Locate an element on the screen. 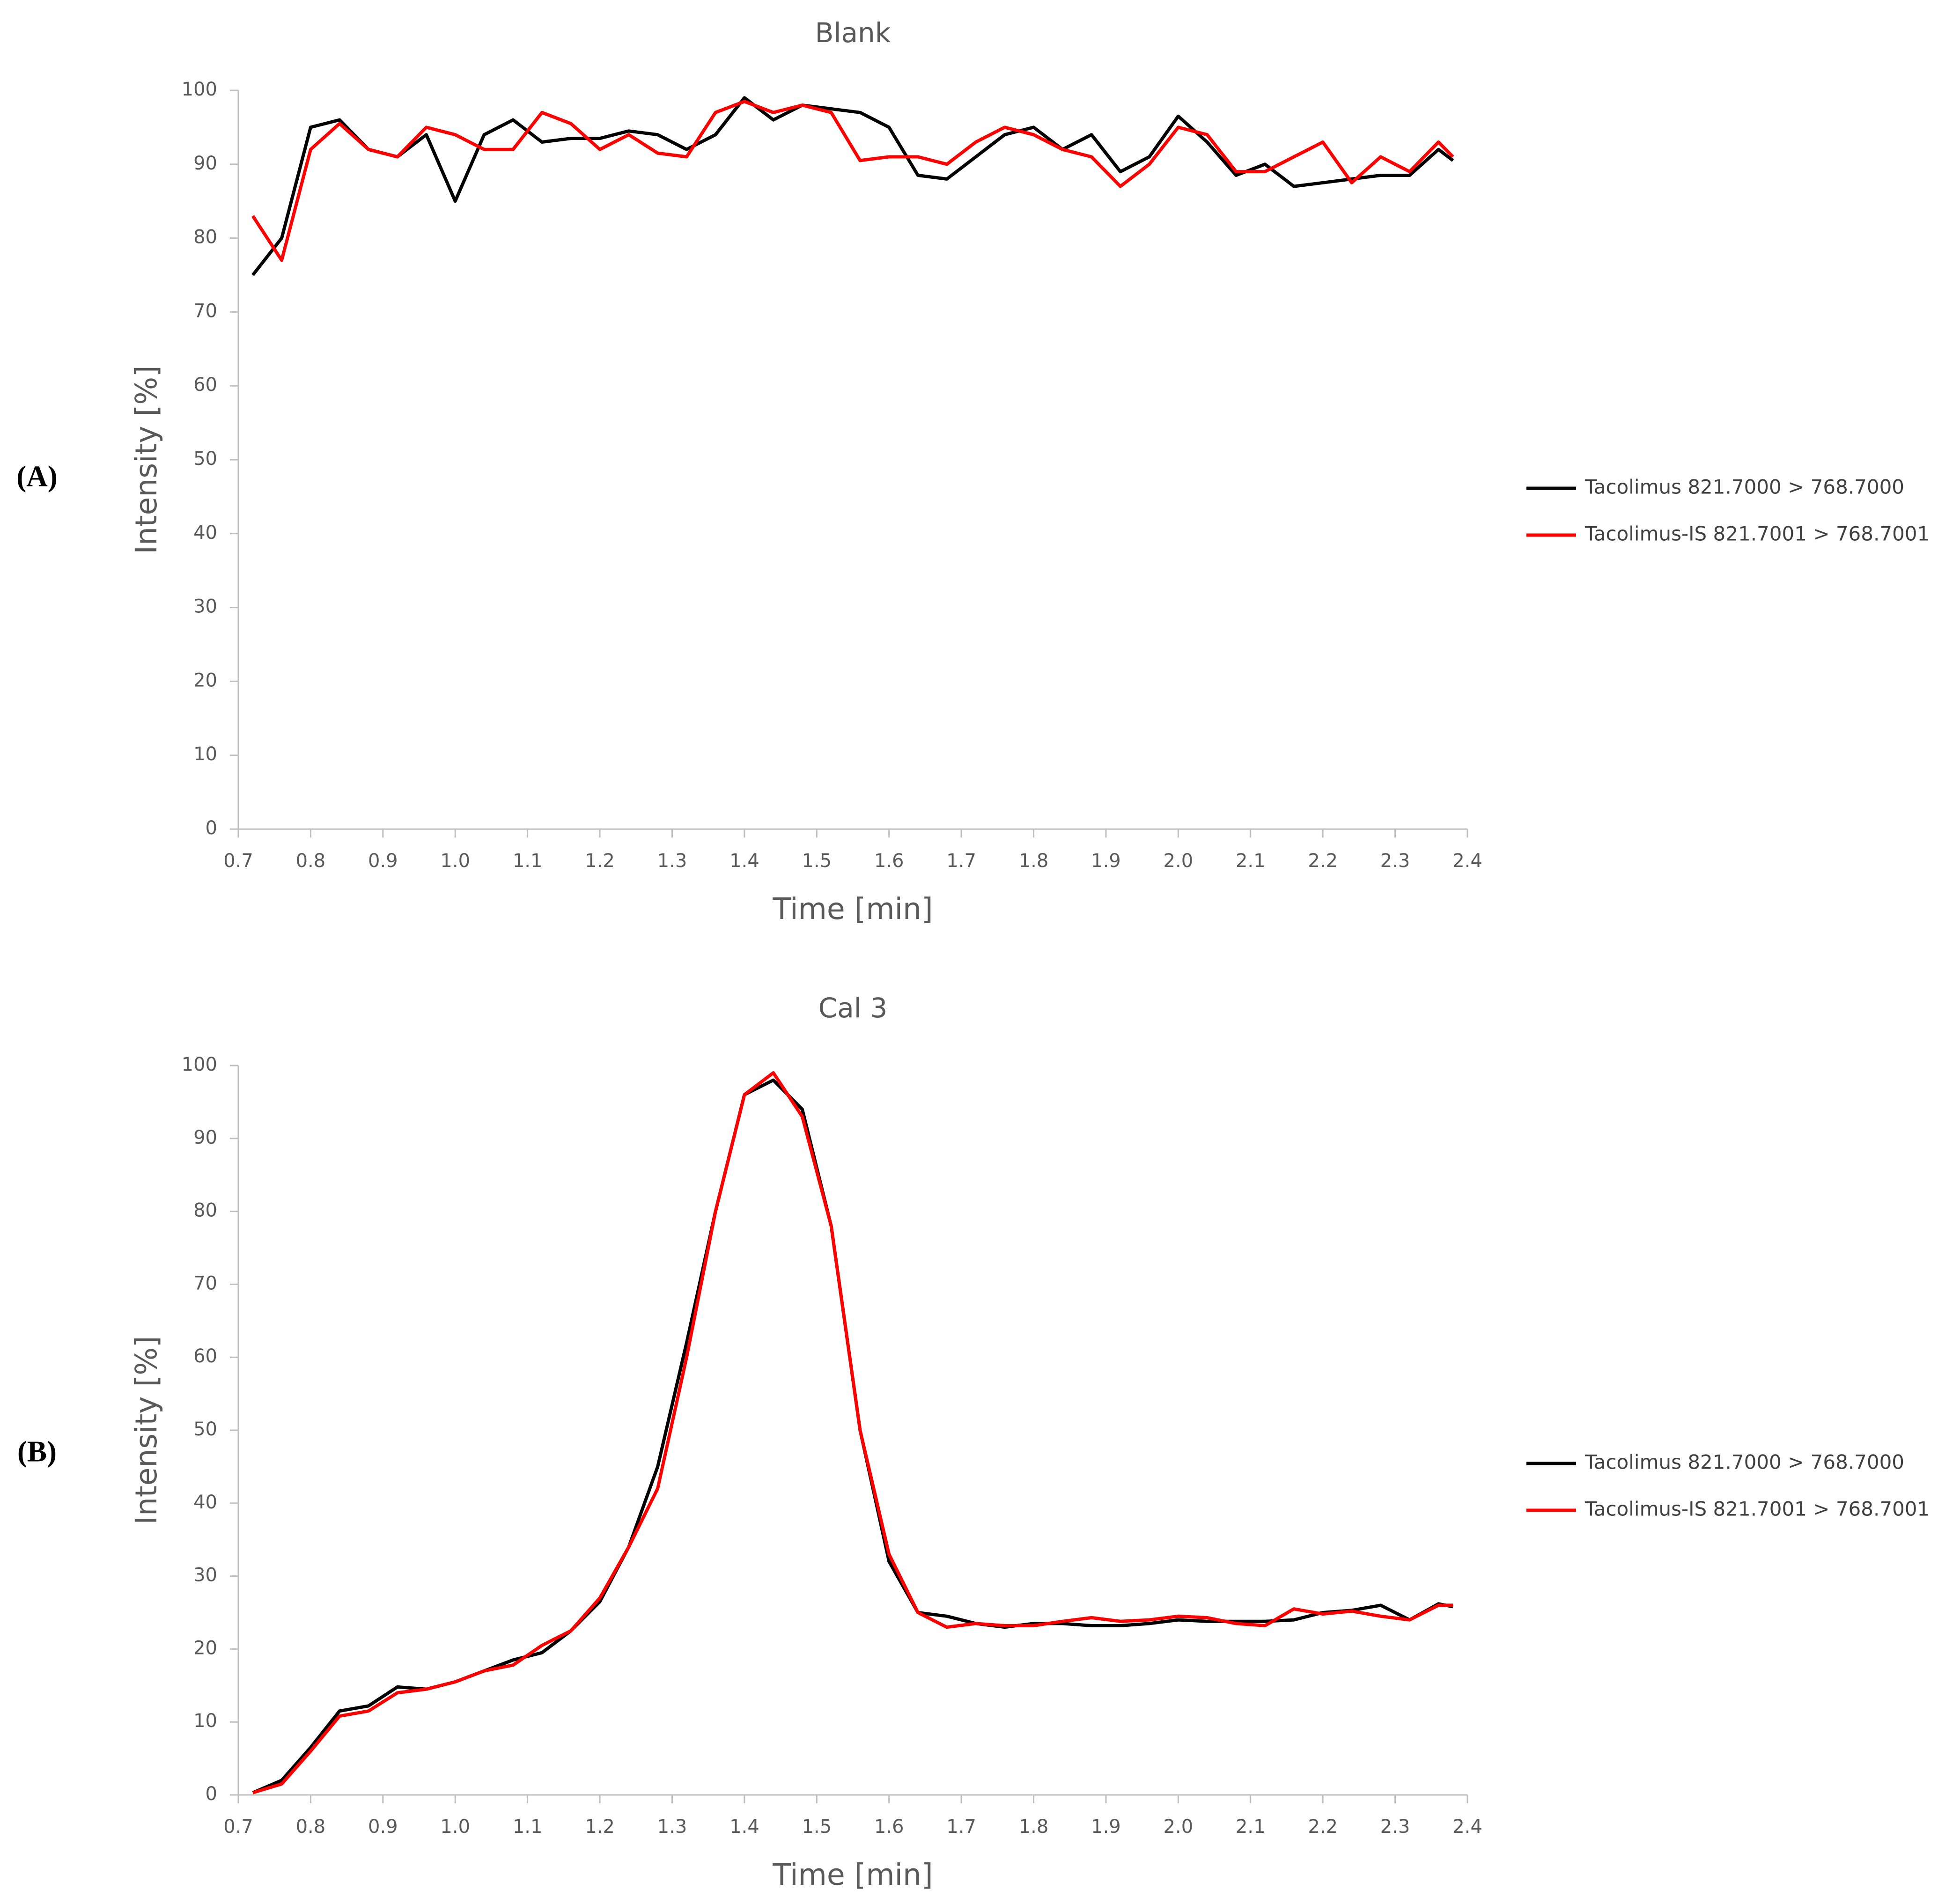 This screenshot has width=1938, height=1904. panel-label: (A) is located at coordinates (36, 476).